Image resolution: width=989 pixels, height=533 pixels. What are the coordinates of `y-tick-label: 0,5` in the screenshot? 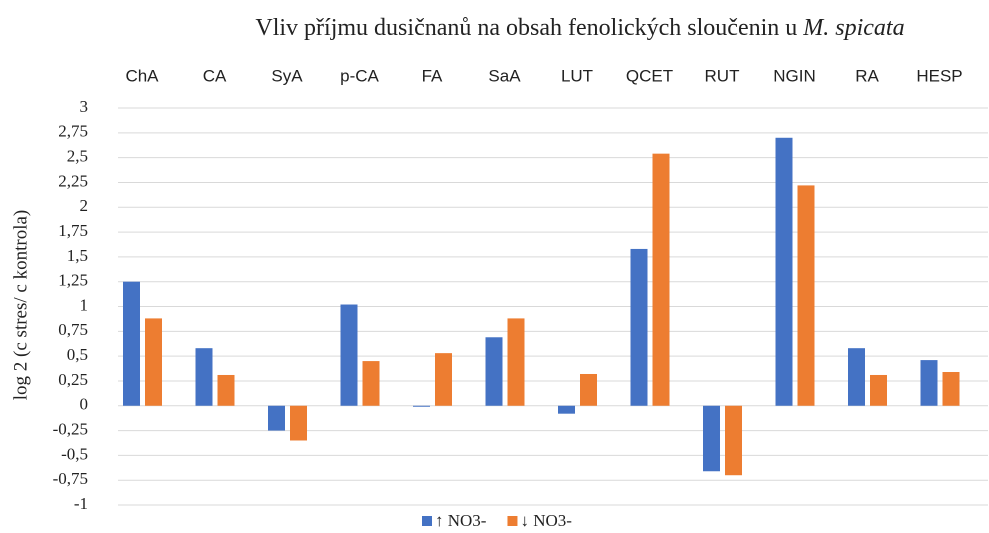 It's located at (77, 354).